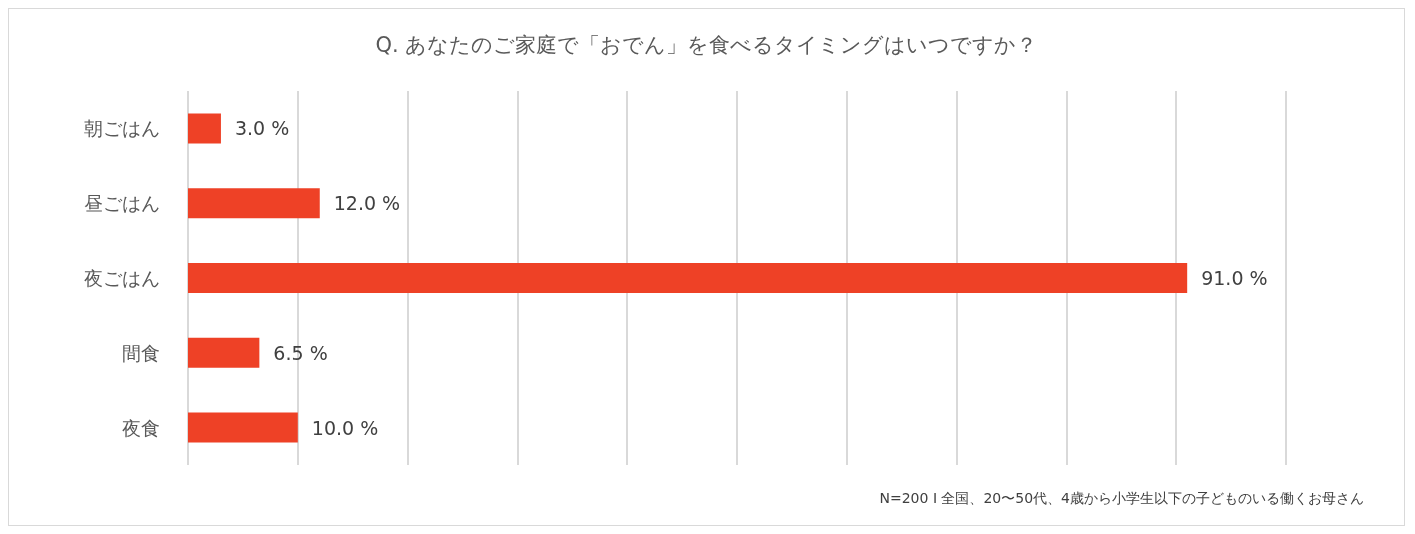  What do you see at coordinates (141, 427) in the screenshot?
I see `y-tick-label: 夜食` at bounding box center [141, 427].